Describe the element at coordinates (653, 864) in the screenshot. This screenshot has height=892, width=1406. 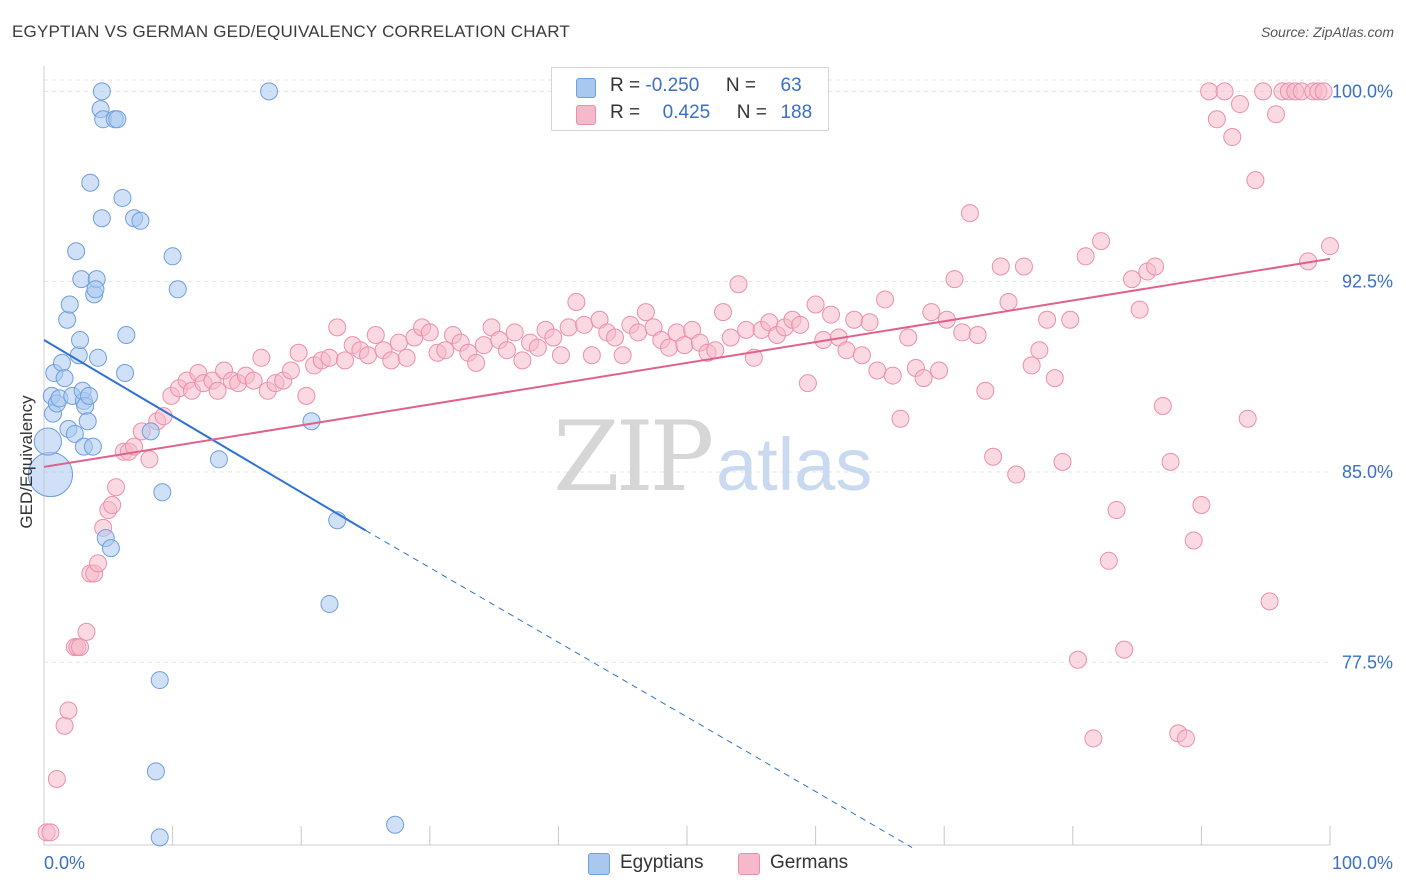
I see `bottom-legend-egyptians: Egyptians` at that location.